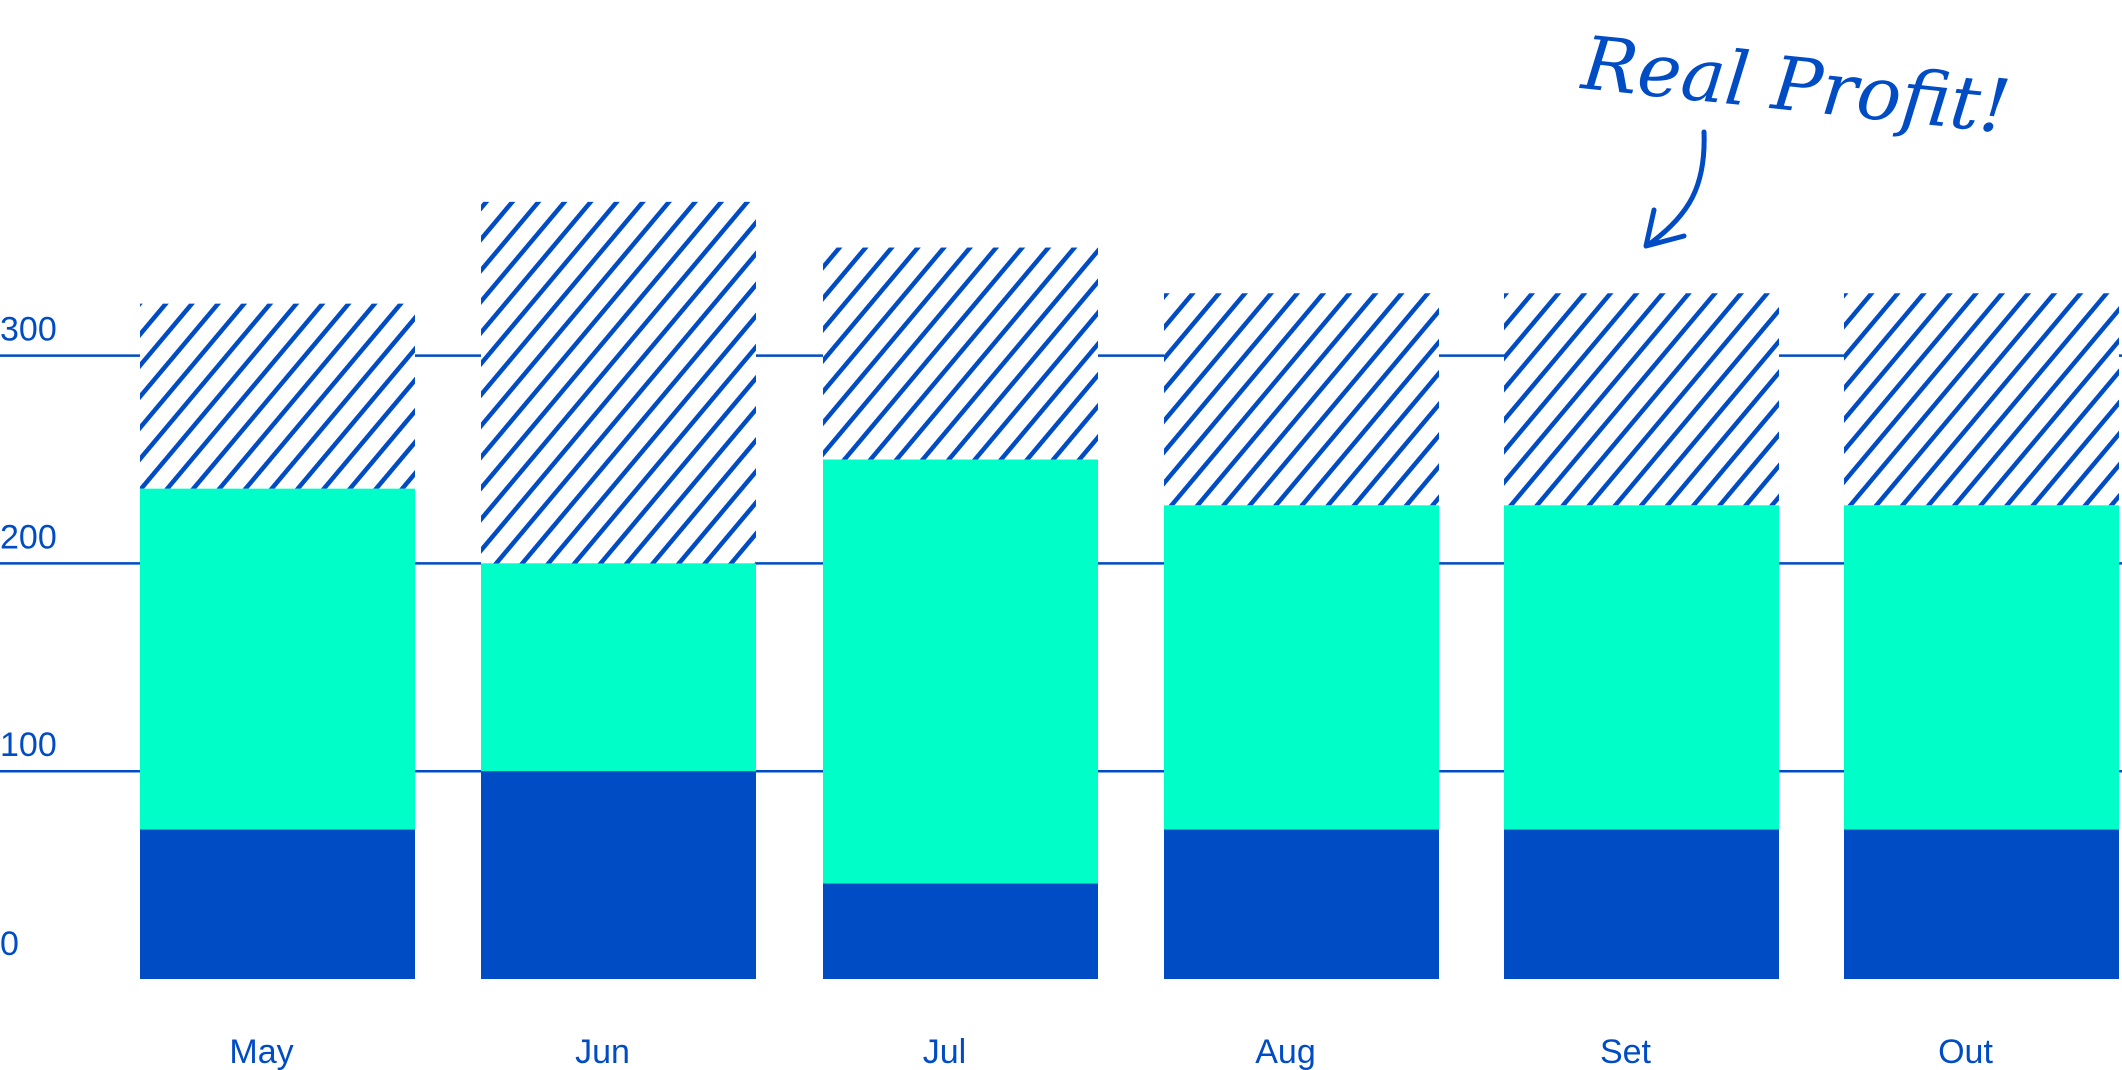  I want to click on x-category-label: May, so click(261, 1051).